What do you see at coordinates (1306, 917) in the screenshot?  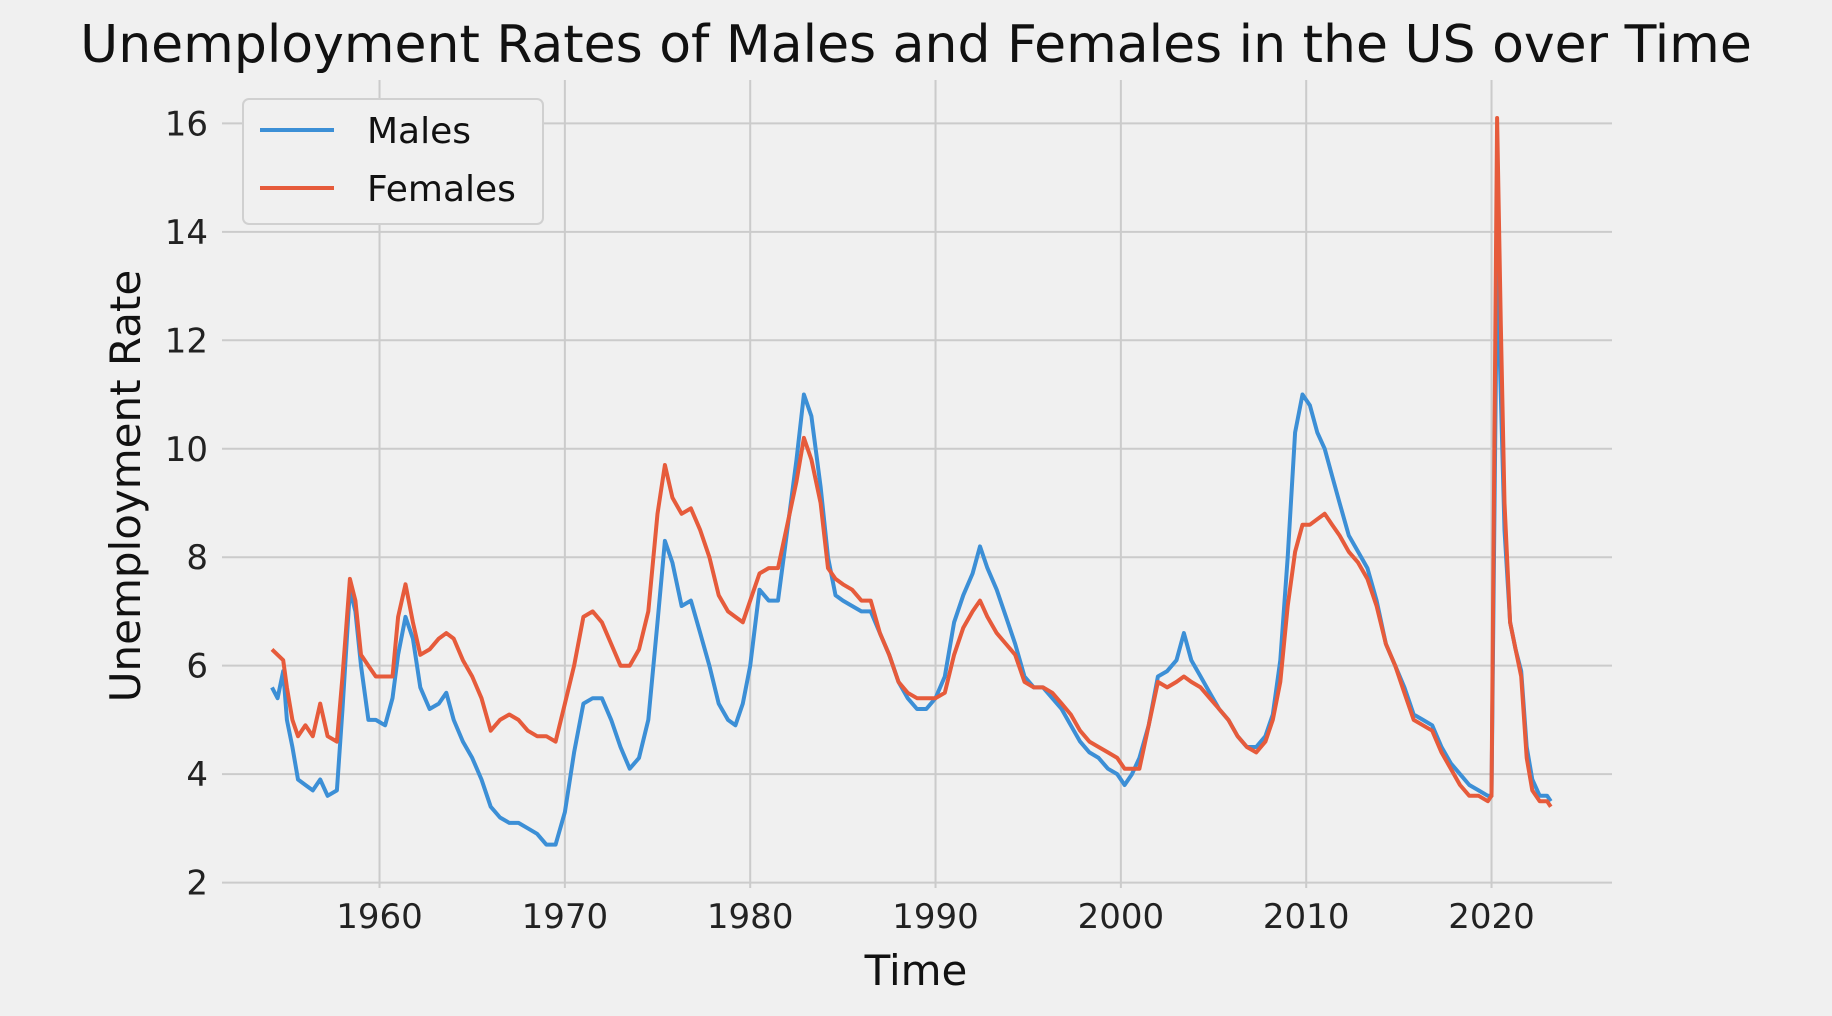 I see `x-tick-label-2010: 2010` at bounding box center [1306, 917].